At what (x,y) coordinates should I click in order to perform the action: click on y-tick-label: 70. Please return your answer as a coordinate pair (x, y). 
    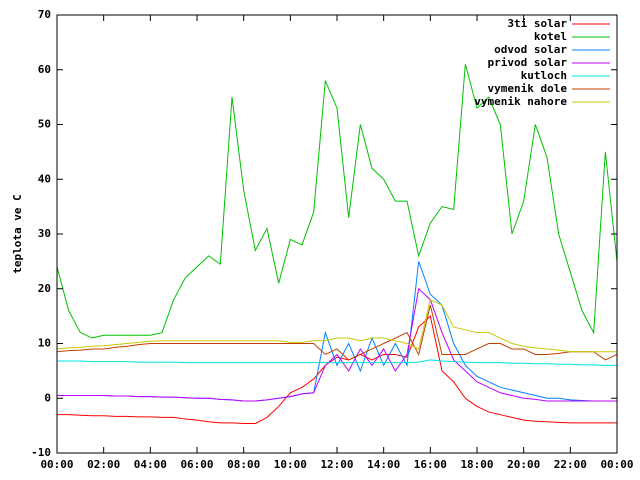
    Looking at the image, I should click on (44, 14).